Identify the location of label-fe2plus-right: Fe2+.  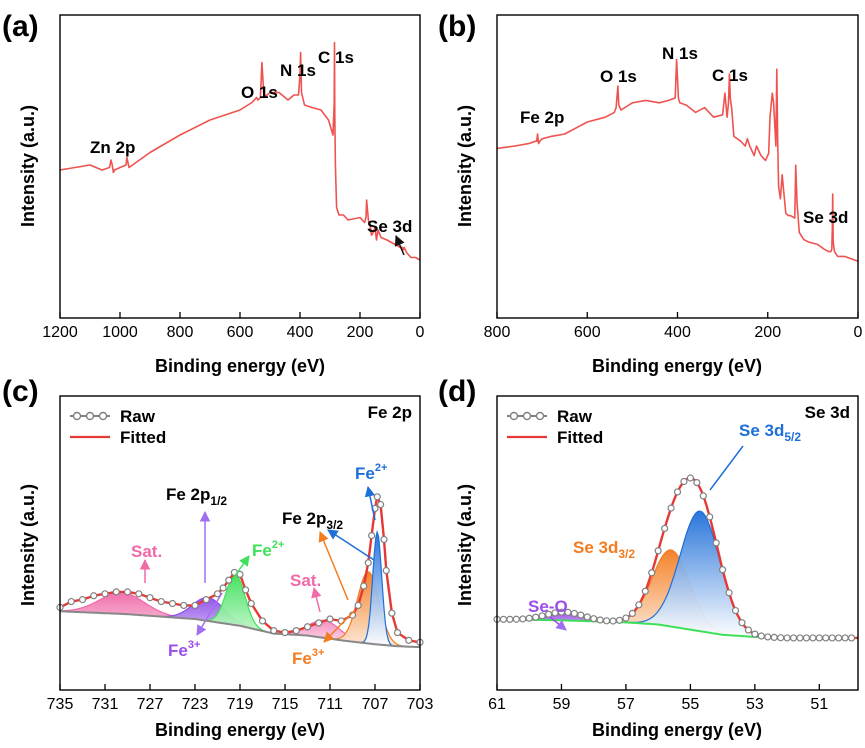
(371, 472).